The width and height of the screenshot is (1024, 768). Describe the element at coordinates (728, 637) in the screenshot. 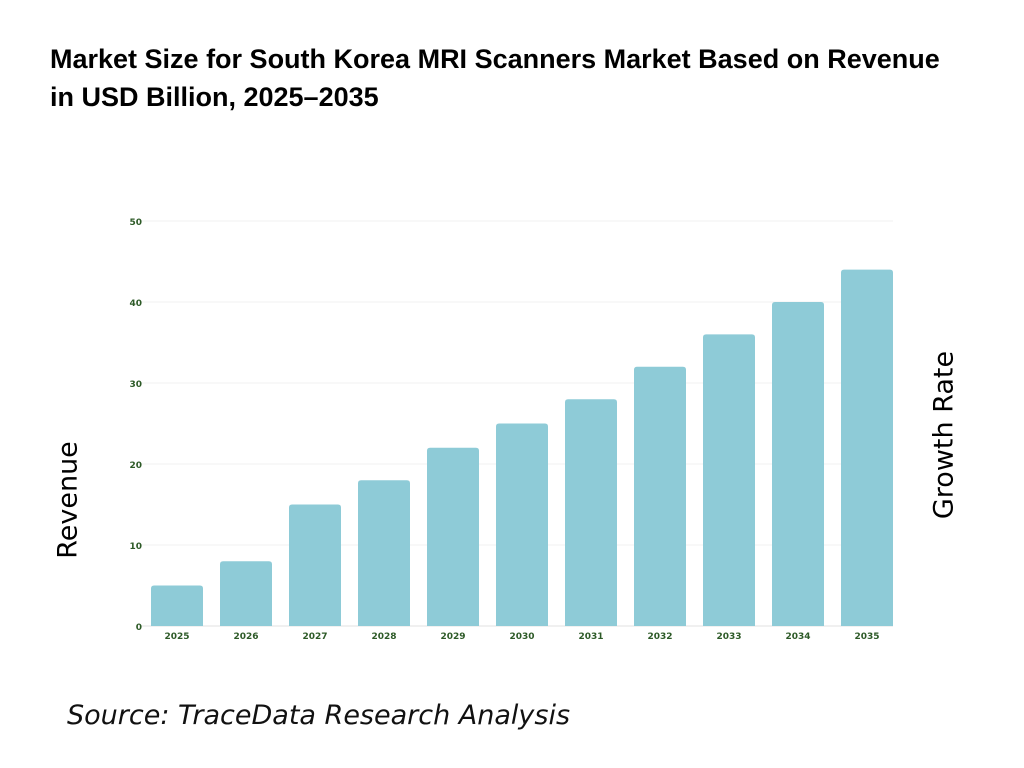

I see `x-tick-label: 2033` at that location.